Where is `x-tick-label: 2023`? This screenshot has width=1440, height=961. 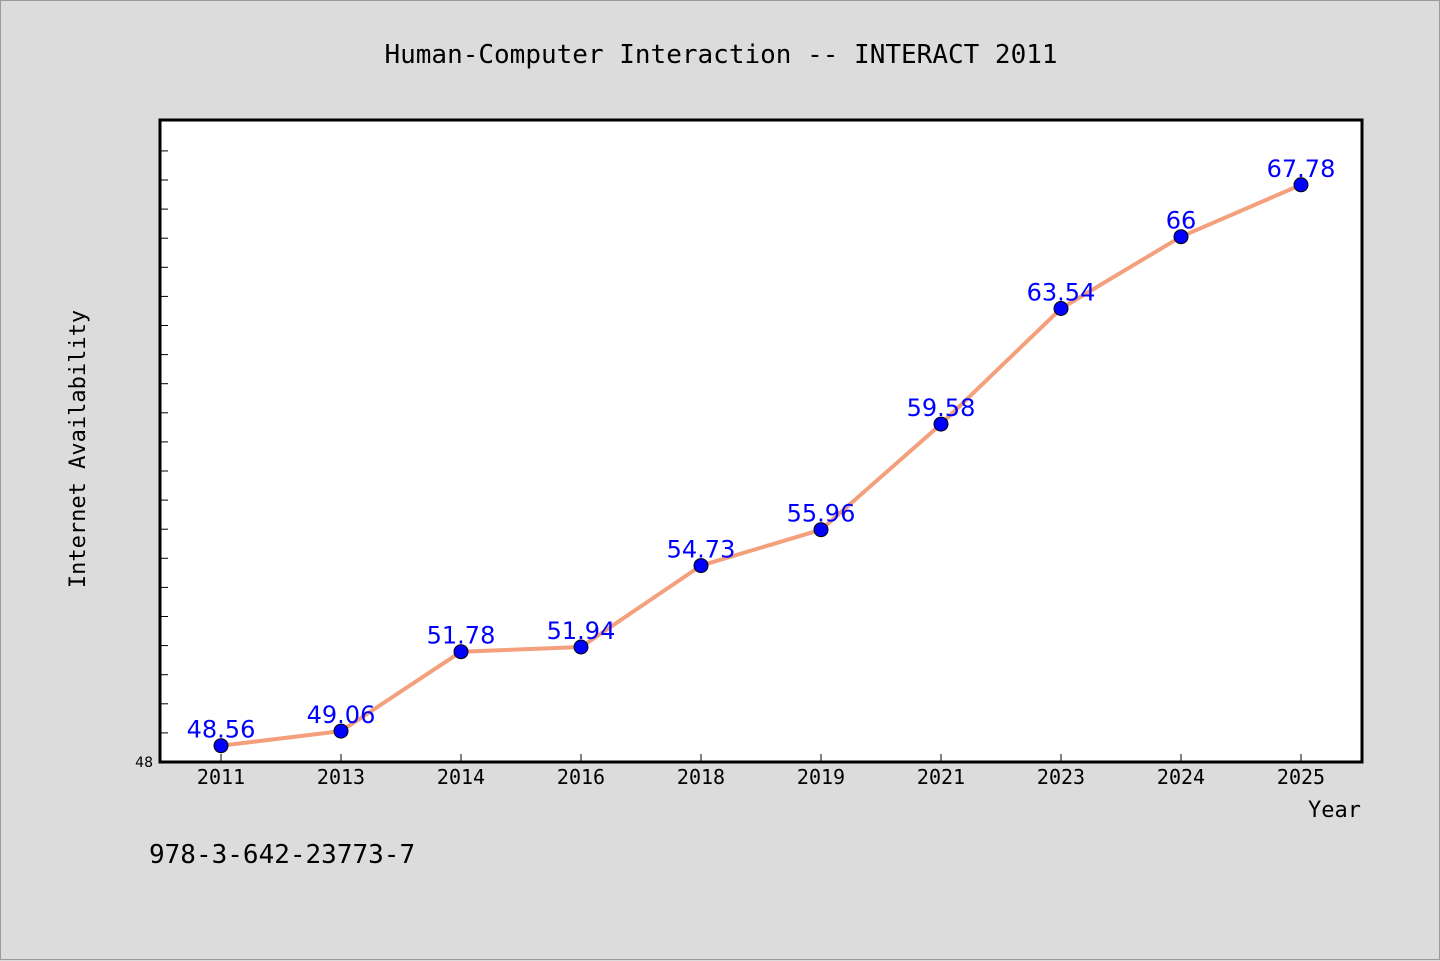 x-tick-label: 2023 is located at coordinates (1061, 777).